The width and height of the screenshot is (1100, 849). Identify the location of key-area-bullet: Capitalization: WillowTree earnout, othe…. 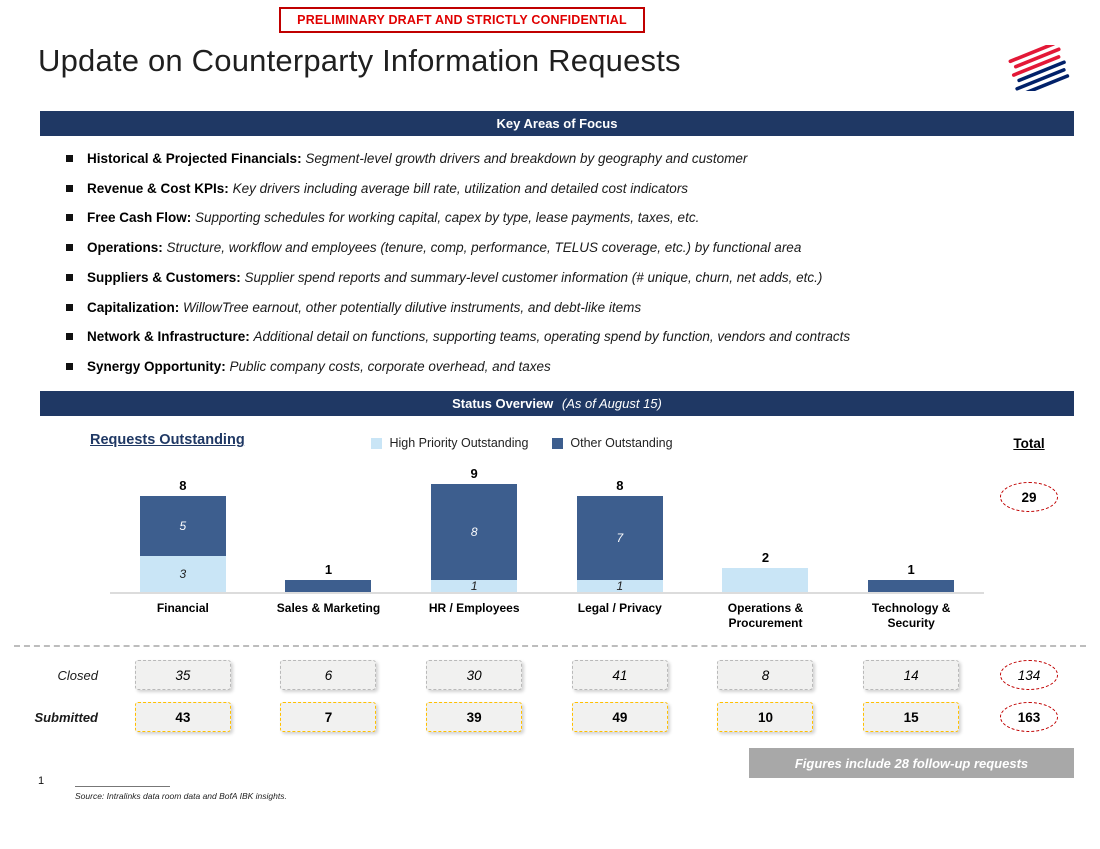
(570, 308).